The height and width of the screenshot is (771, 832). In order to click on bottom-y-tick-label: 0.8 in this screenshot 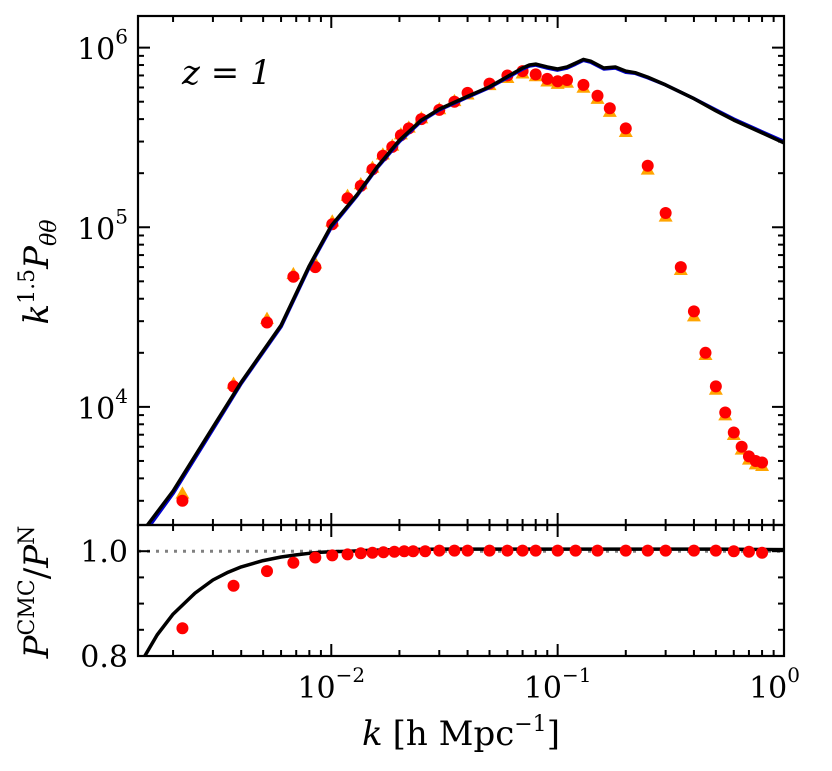, I will do `click(104, 657)`.